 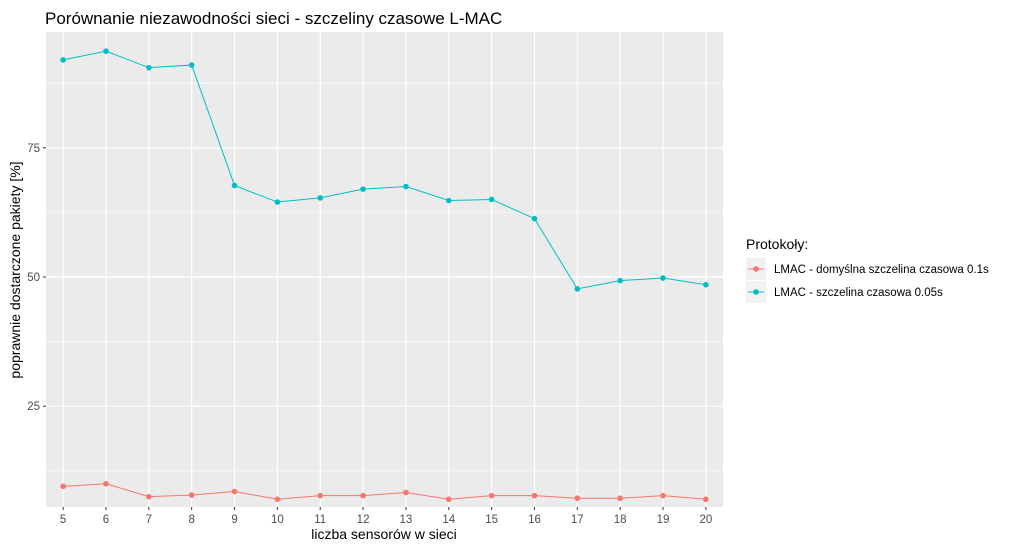 What do you see at coordinates (858, 293) in the screenshot?
I see `legend-label: LMAC - szczelina czasowa 0.05s` at bounding box center [858, 293].